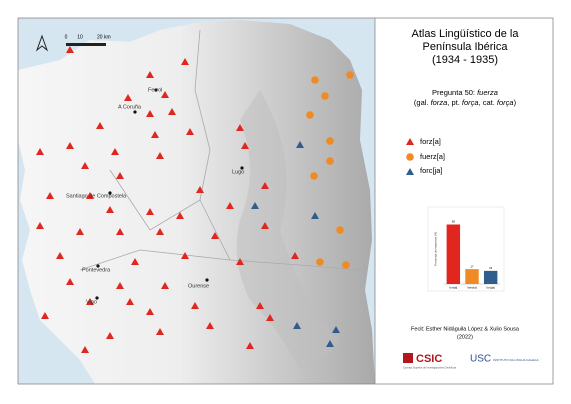 The height and width of the screenshot is (404, 571). What do you see at coordinates (472, 276) in the screenshot?
I see `inset-bar` at bounding box center [472, 276].